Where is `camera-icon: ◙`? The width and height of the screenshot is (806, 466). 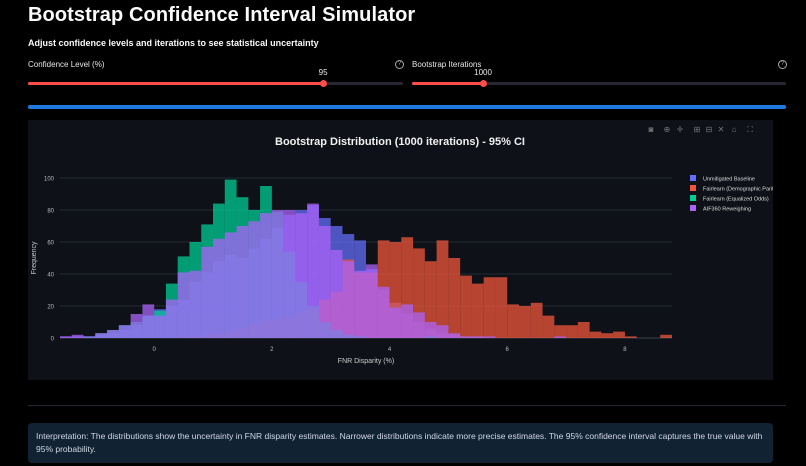 camera-icon: ◙ is located at coordinates (651, 129).